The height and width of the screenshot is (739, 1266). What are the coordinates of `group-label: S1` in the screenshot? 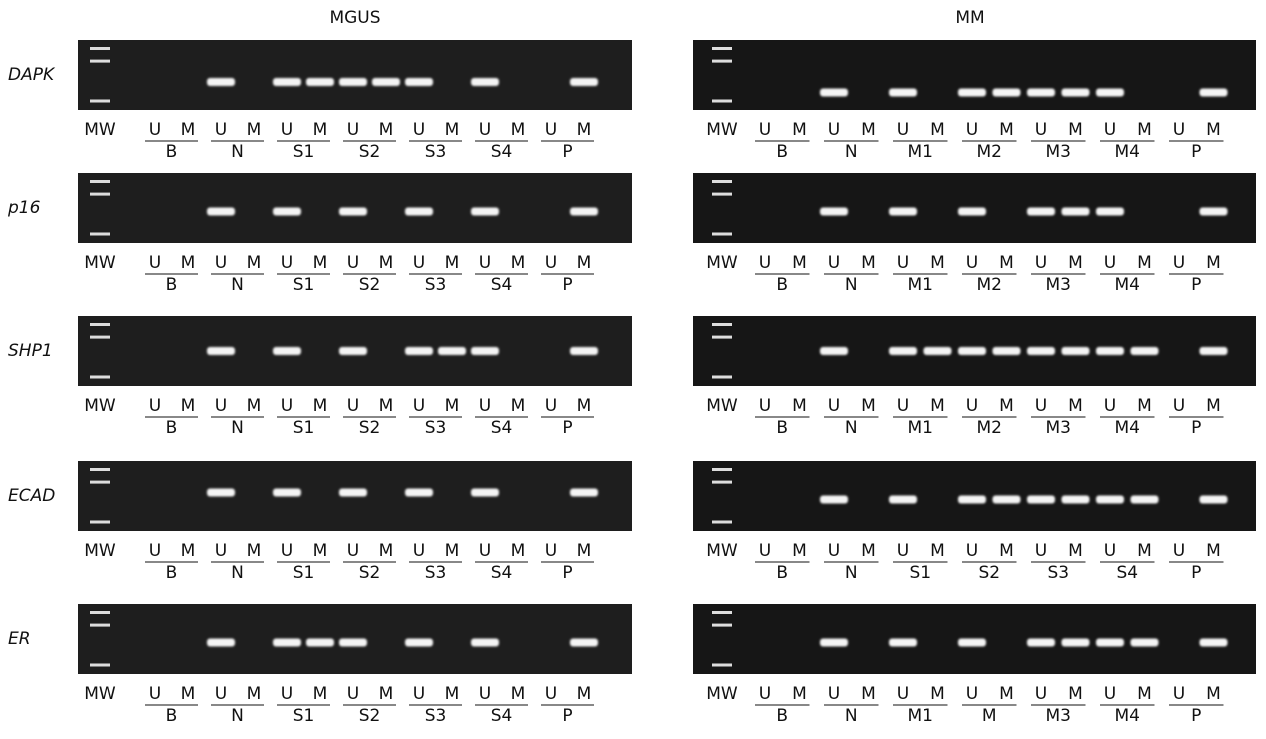 It's located at (304, 573).